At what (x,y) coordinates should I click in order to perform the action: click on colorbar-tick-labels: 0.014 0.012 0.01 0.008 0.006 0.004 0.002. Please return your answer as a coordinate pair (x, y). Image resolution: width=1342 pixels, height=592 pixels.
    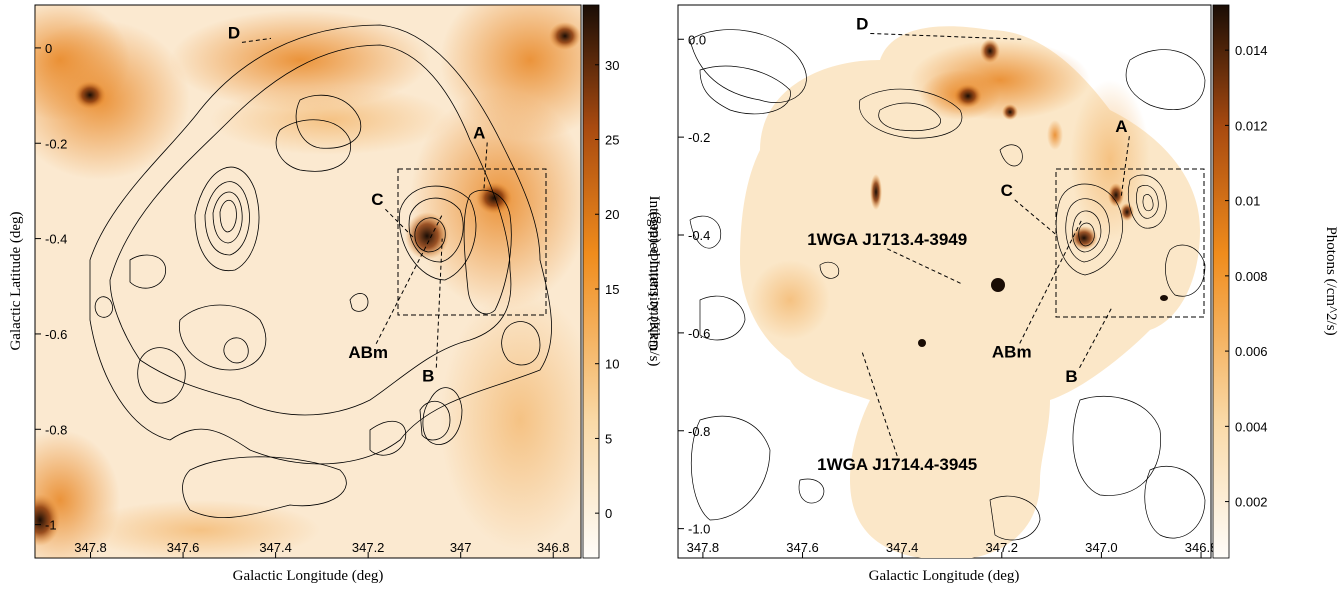
    Looking at the image, I should click on (1246, 276).